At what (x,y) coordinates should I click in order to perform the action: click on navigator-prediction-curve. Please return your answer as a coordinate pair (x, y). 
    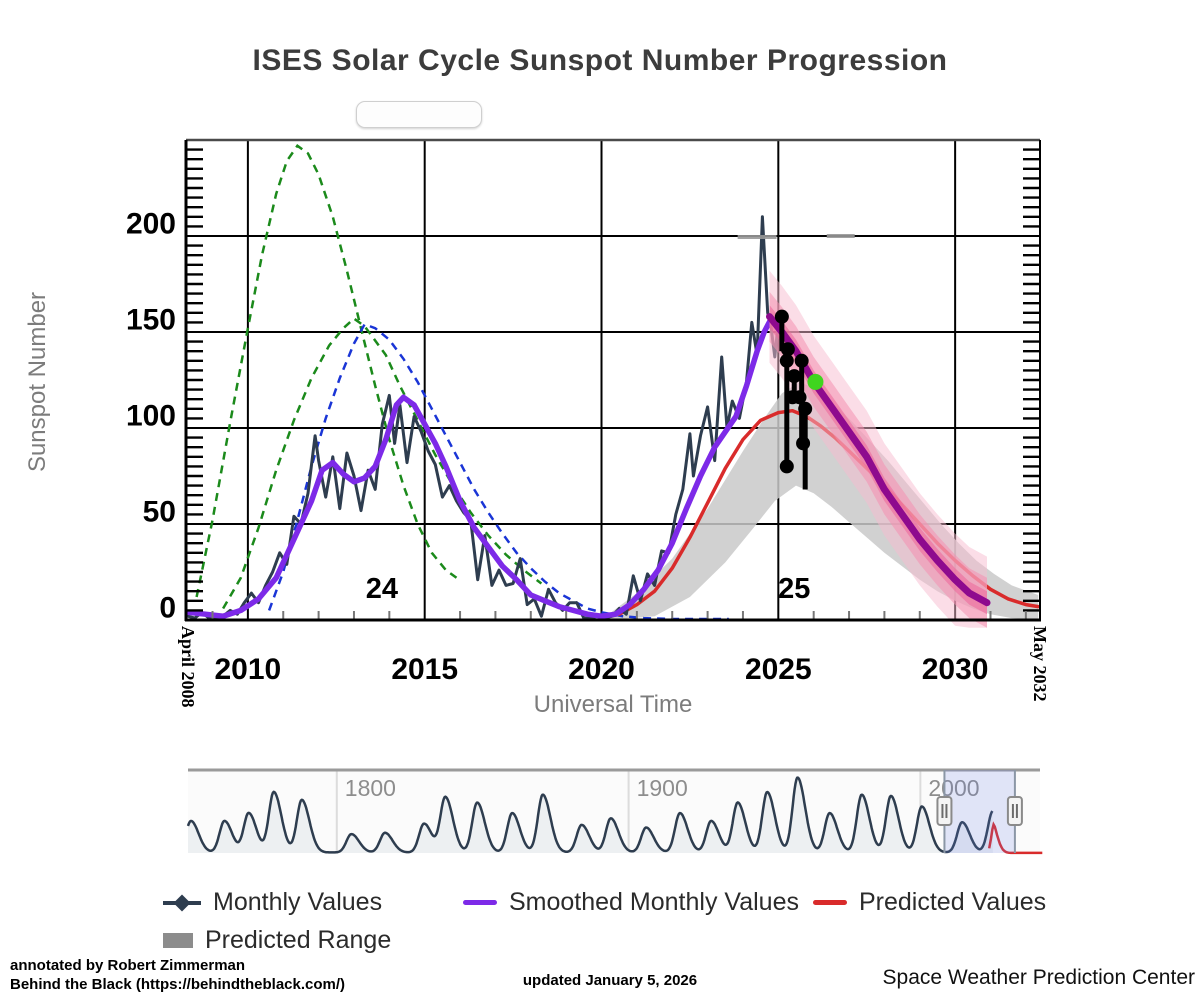
    Looking at the image, I should click on (1015, 838).